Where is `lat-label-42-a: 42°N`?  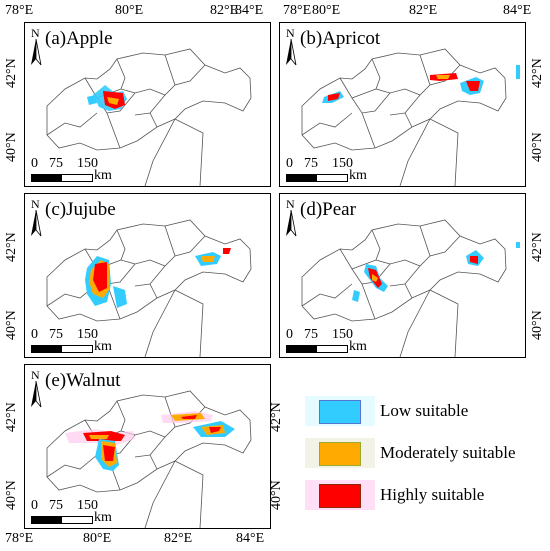 lat-label-42-a: 42°N is located at coordinates (11, 73).